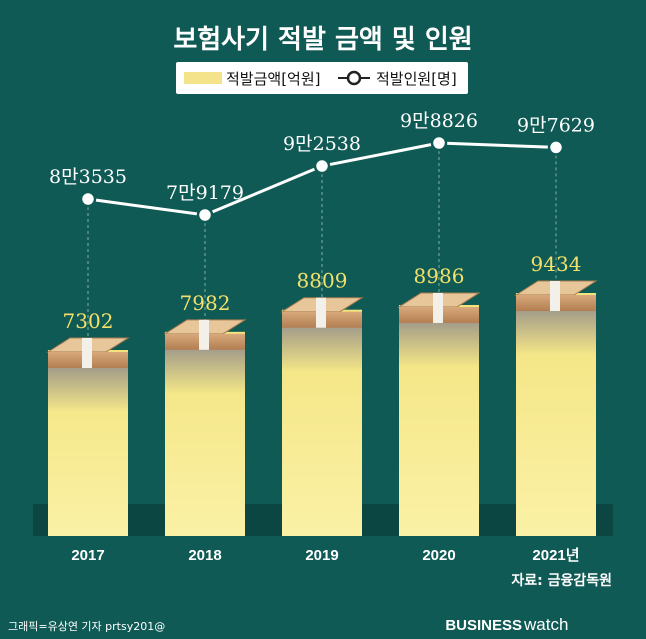 This screenshot has height=639, width=646. I want to click on legend-box, so click(322, 78).